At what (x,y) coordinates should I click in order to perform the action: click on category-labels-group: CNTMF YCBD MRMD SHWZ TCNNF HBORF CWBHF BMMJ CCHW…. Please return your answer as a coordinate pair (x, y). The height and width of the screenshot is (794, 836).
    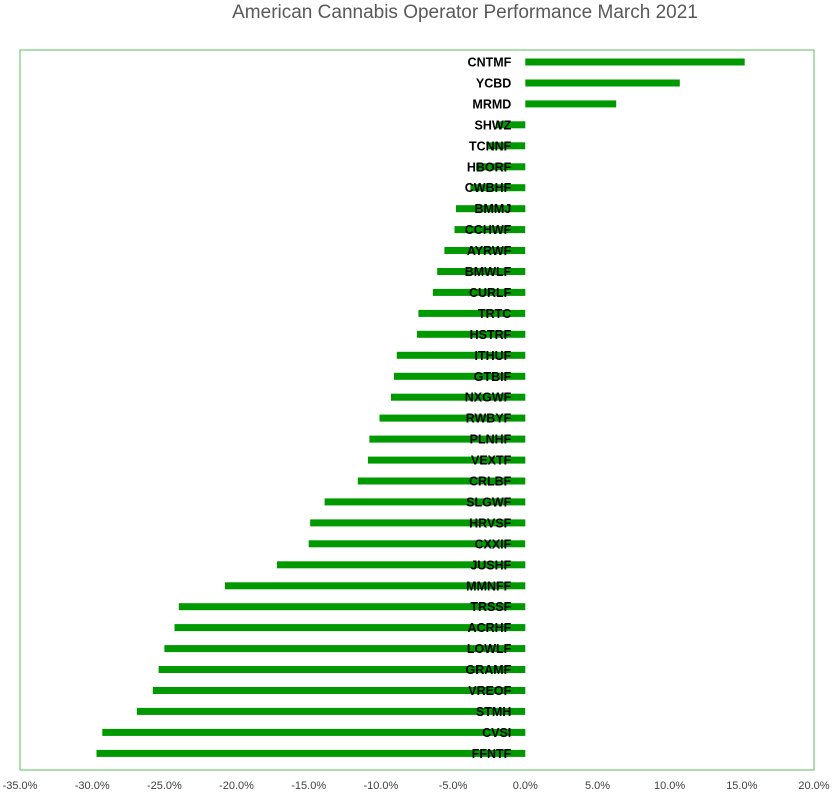
    Looking at the image, I should click on (488, 408).